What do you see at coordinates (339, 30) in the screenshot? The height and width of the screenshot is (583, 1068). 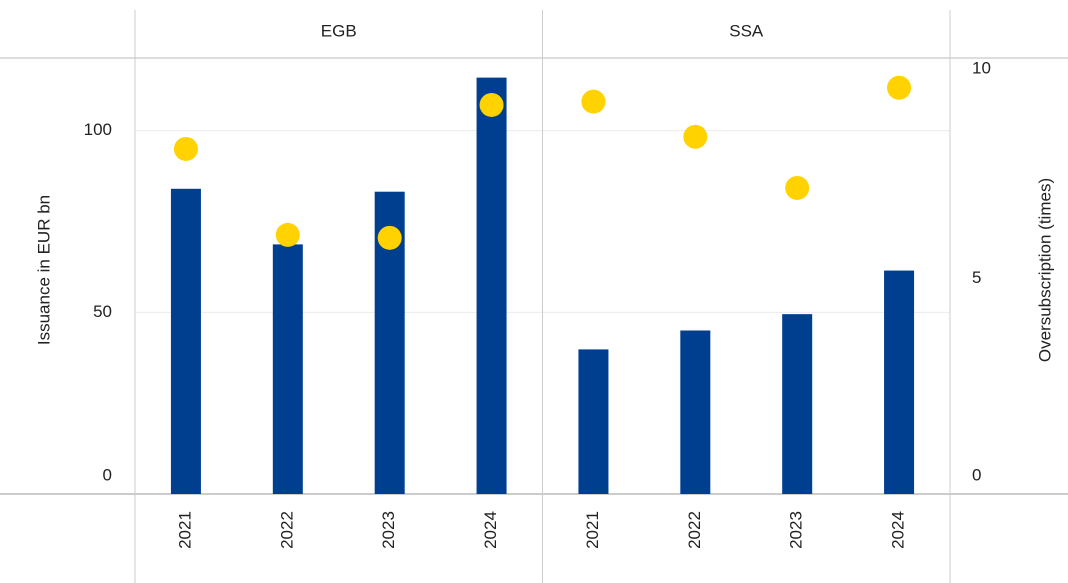 I see `panel-title: EGB` at bounding box center [339, 30].